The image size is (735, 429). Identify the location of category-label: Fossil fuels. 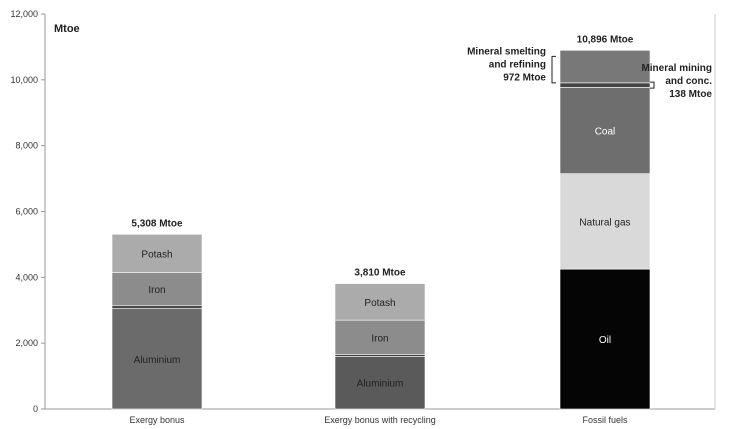
(605, 420).